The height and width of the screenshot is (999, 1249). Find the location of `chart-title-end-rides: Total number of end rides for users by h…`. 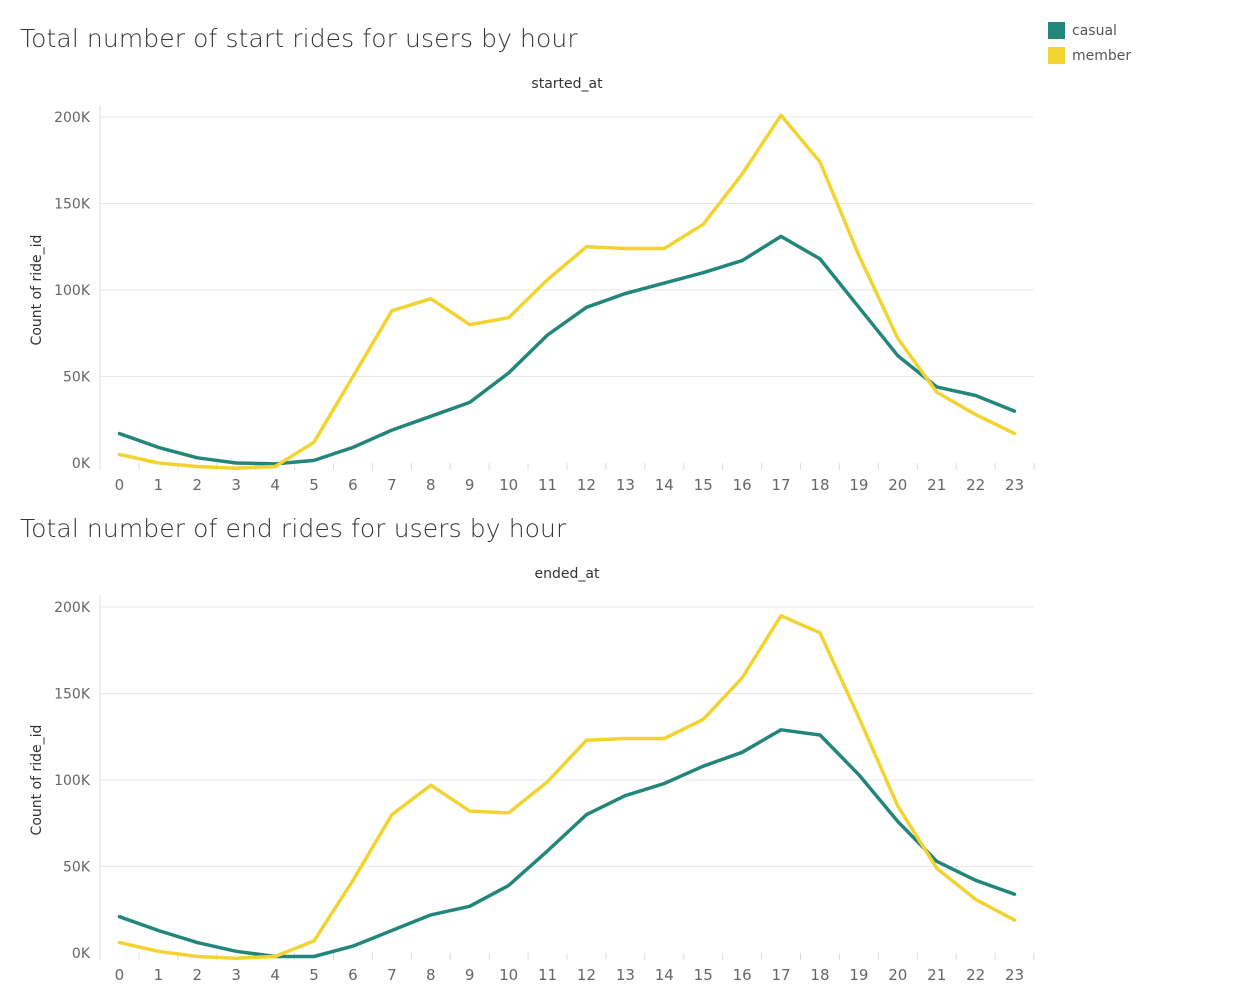

chart-title-end-rides: Total number of end rides for users by h… is located at coordinates (293, 528).